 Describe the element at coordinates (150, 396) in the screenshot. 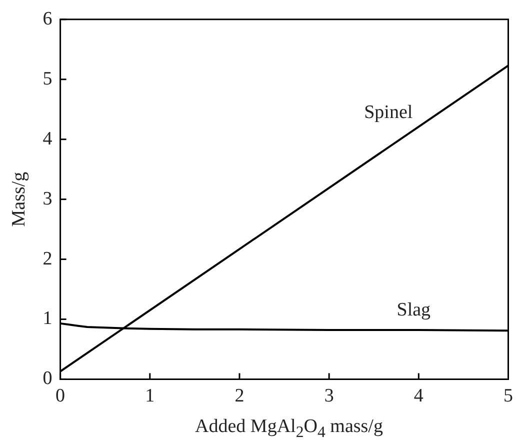

I see `x-tick-label: 1` at that location.